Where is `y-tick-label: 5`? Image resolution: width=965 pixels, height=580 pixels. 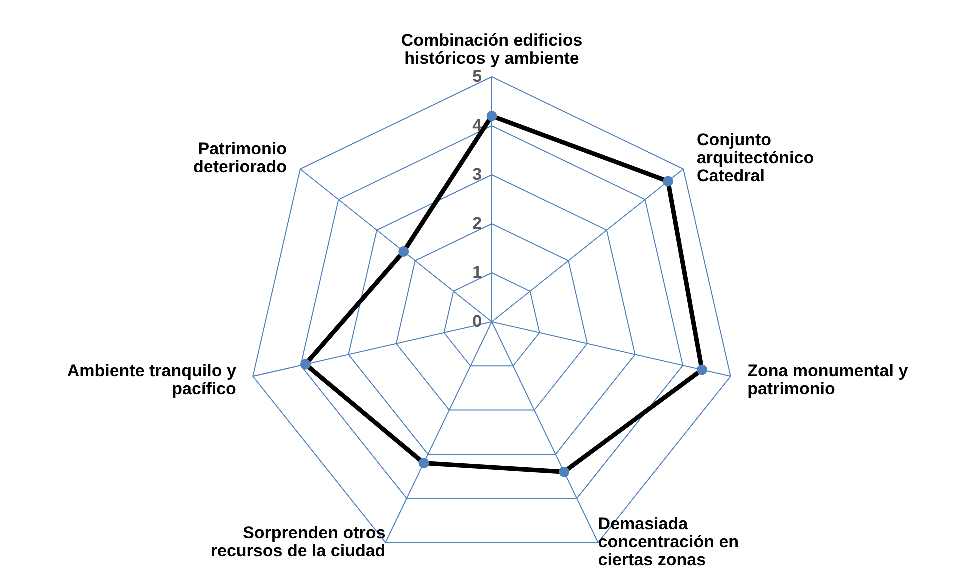 y-tick-label: 5 is located at coordinates (477, 76).